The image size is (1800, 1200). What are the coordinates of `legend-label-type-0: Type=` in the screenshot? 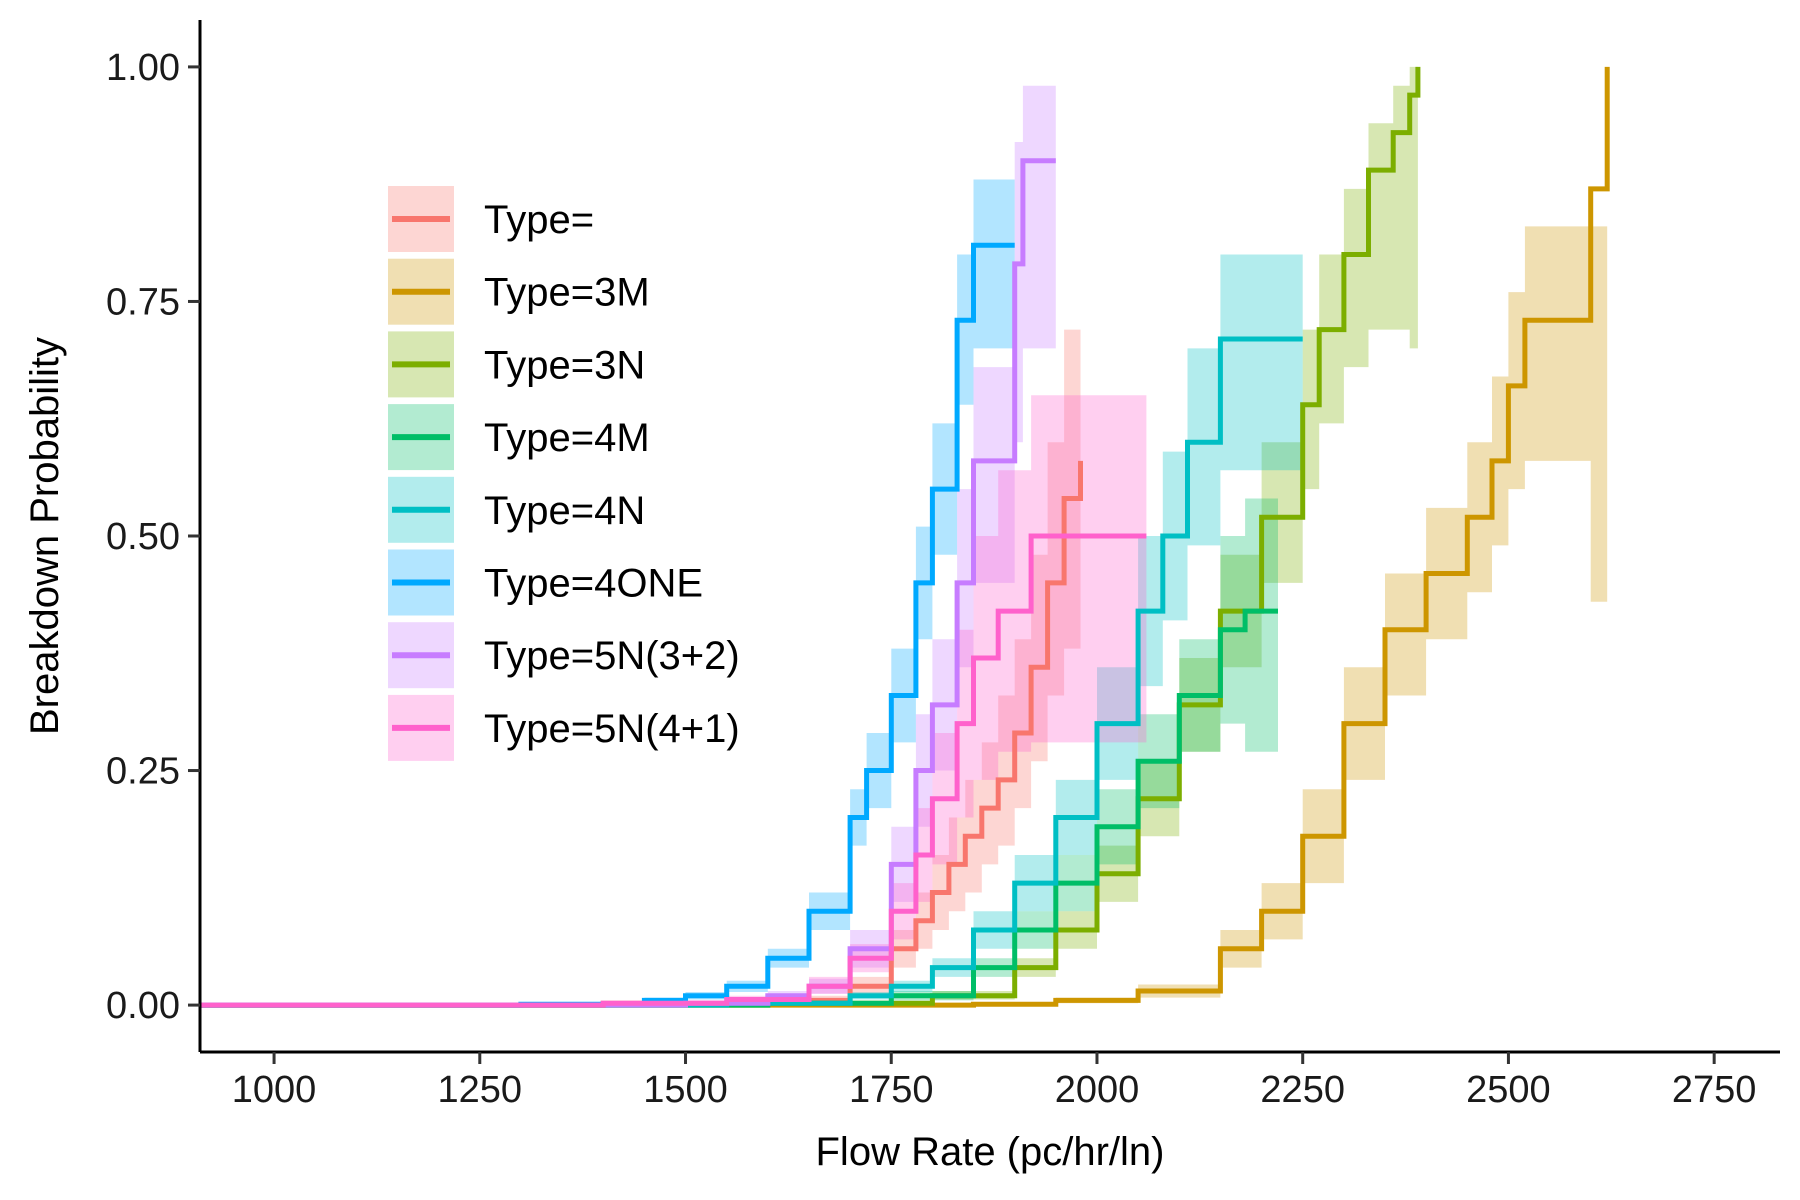 It's located at (539, 220).